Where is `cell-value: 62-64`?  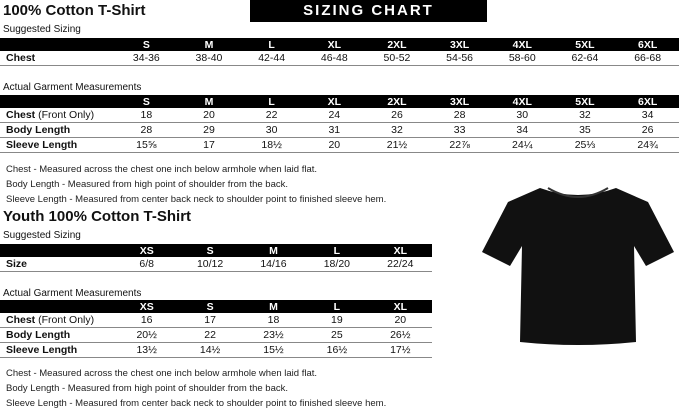 cell-value: 62-64 is located at coordinates (585, 58).